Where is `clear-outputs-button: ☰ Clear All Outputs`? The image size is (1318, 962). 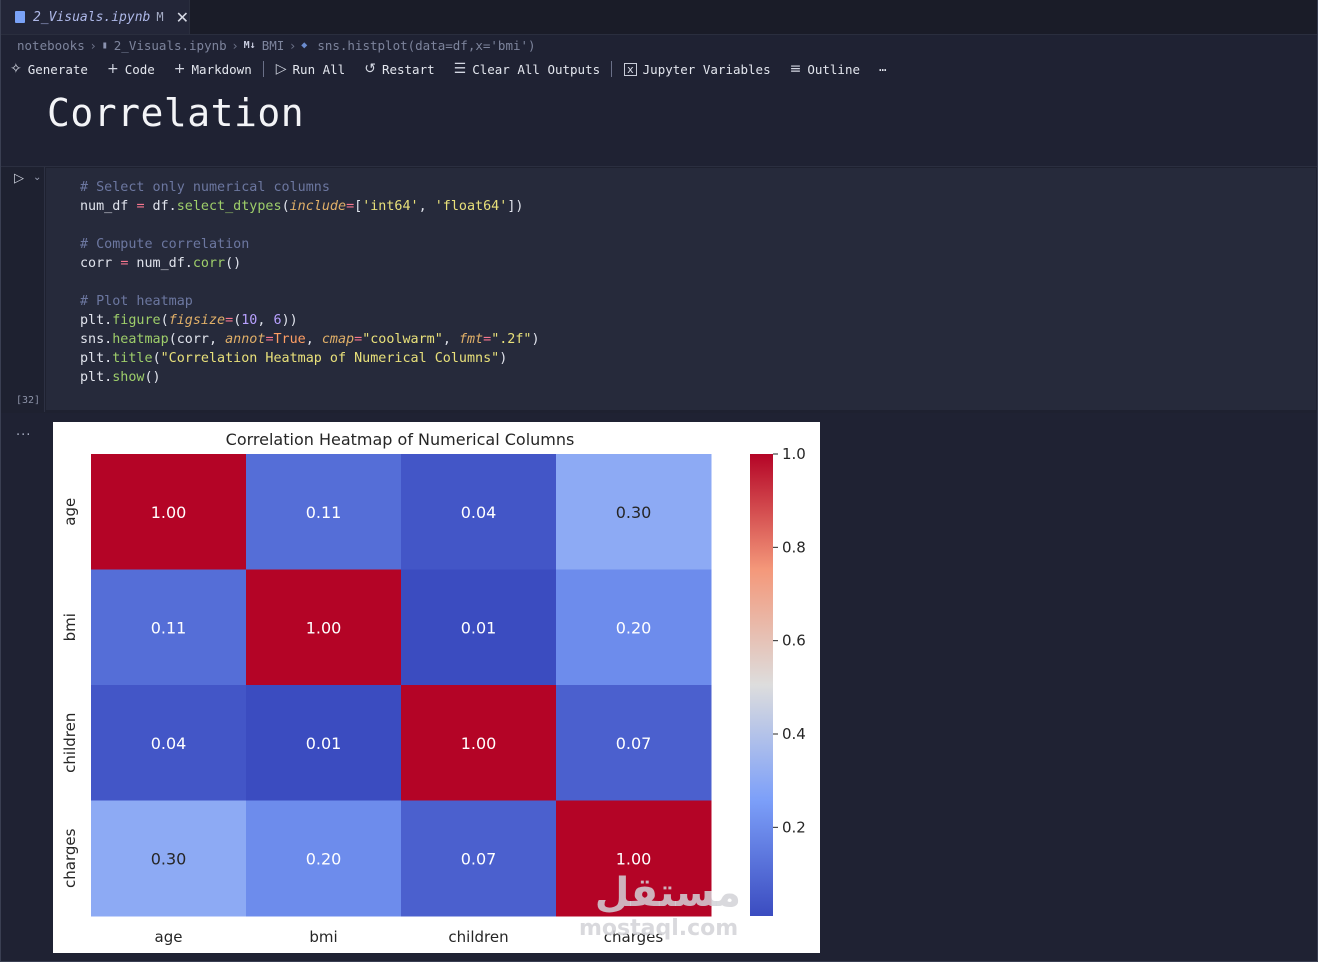 clear-outputs-button: ☰ Clear All Outputs is located at coordinates (527, 69).